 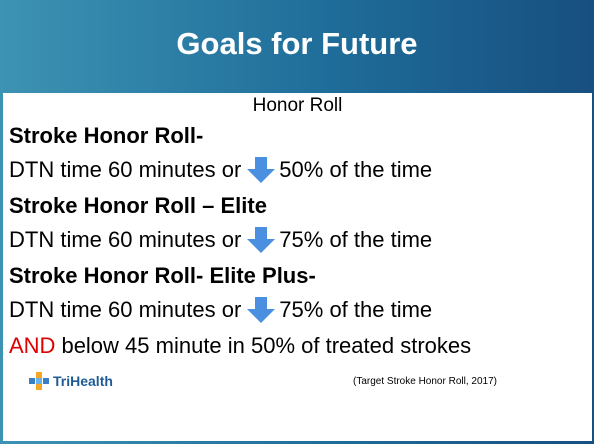 What do you see at coordinates (83, 381) in the screenshot?
I see `logo-text: TriHealth` at bounding box center [83, 381].